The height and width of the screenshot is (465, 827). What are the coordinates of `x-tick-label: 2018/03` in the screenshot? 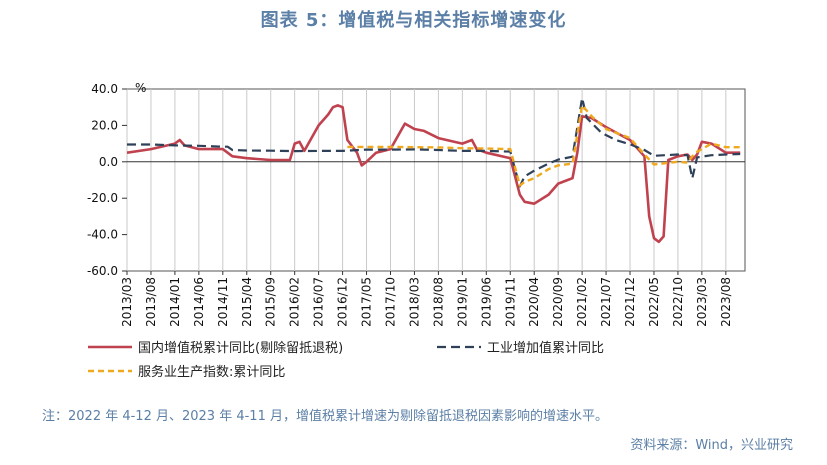 It's located at (414, 302).